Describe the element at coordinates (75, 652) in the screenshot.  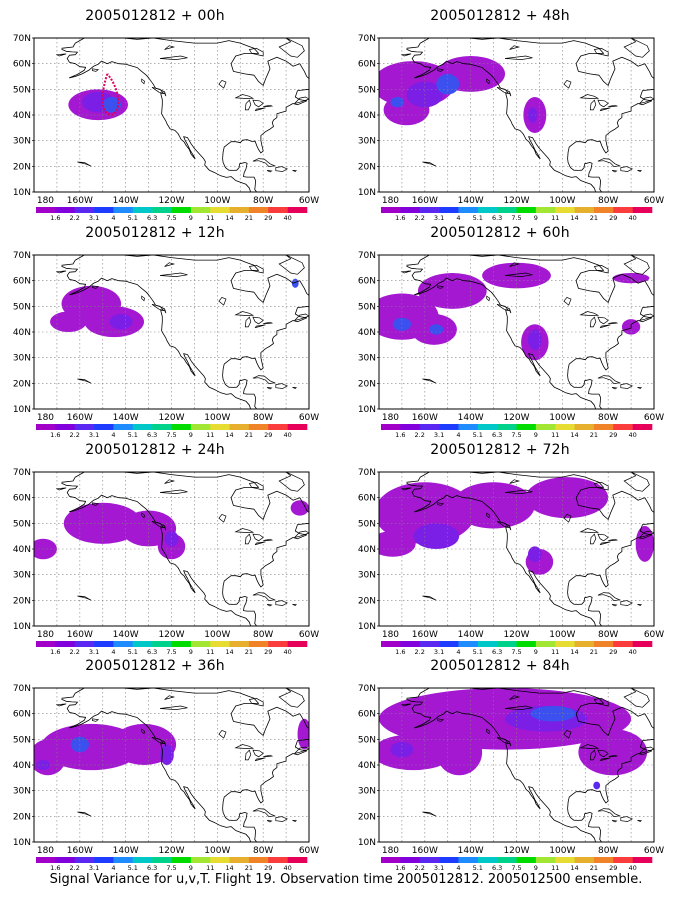
I see `colorbar-label: 2.2` at that location.